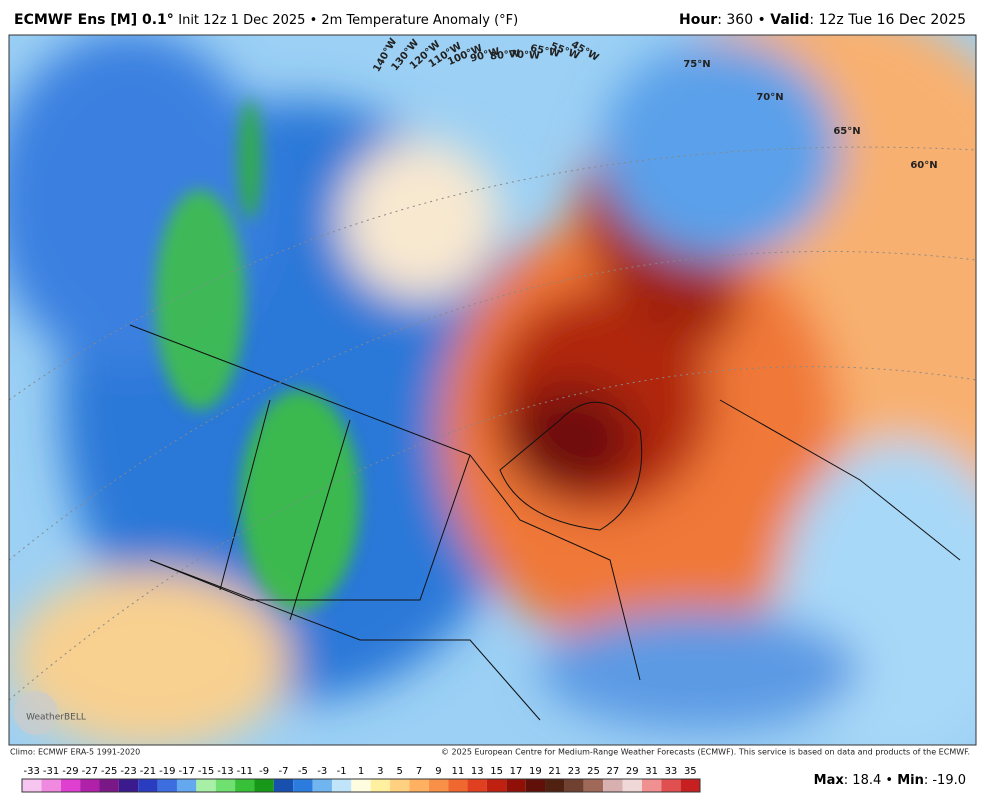 This screenshot has width=984, height=812. I want to click on valid-value: : 12z Tue 16 Dec 2025, so click(887, 20).